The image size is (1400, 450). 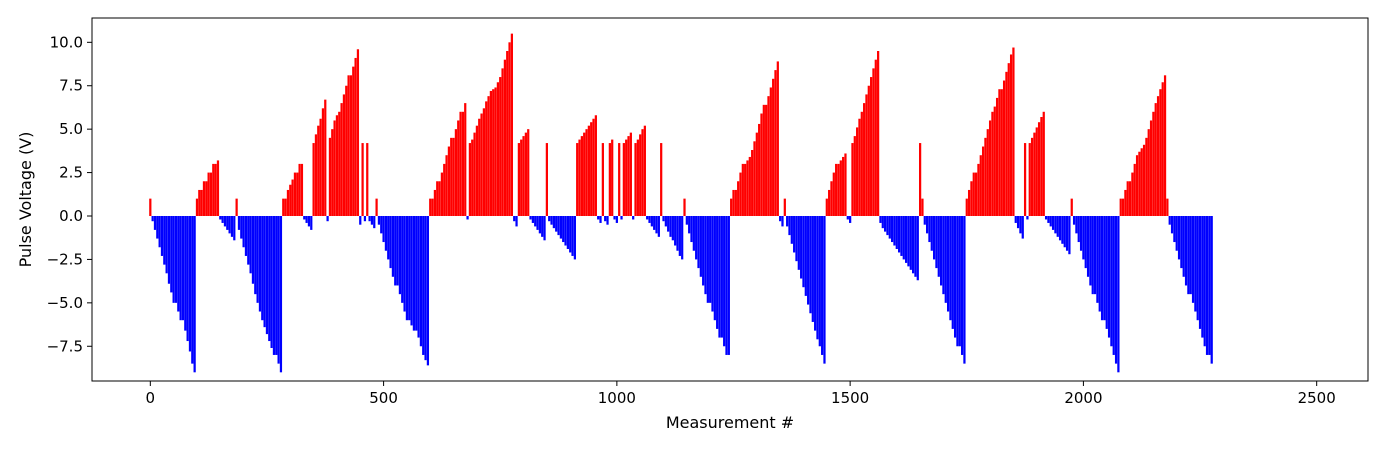 I want to click on y-tick-label: 5.0, so click(x=71, y=129).